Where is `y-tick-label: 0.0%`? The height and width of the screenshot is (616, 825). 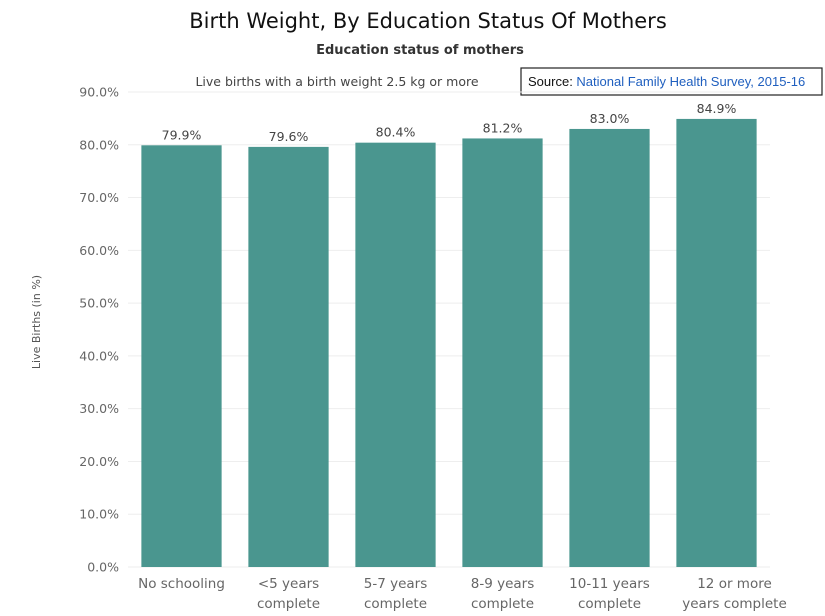 y-tick-label: 0.0% is located at coordinates (103, 567).